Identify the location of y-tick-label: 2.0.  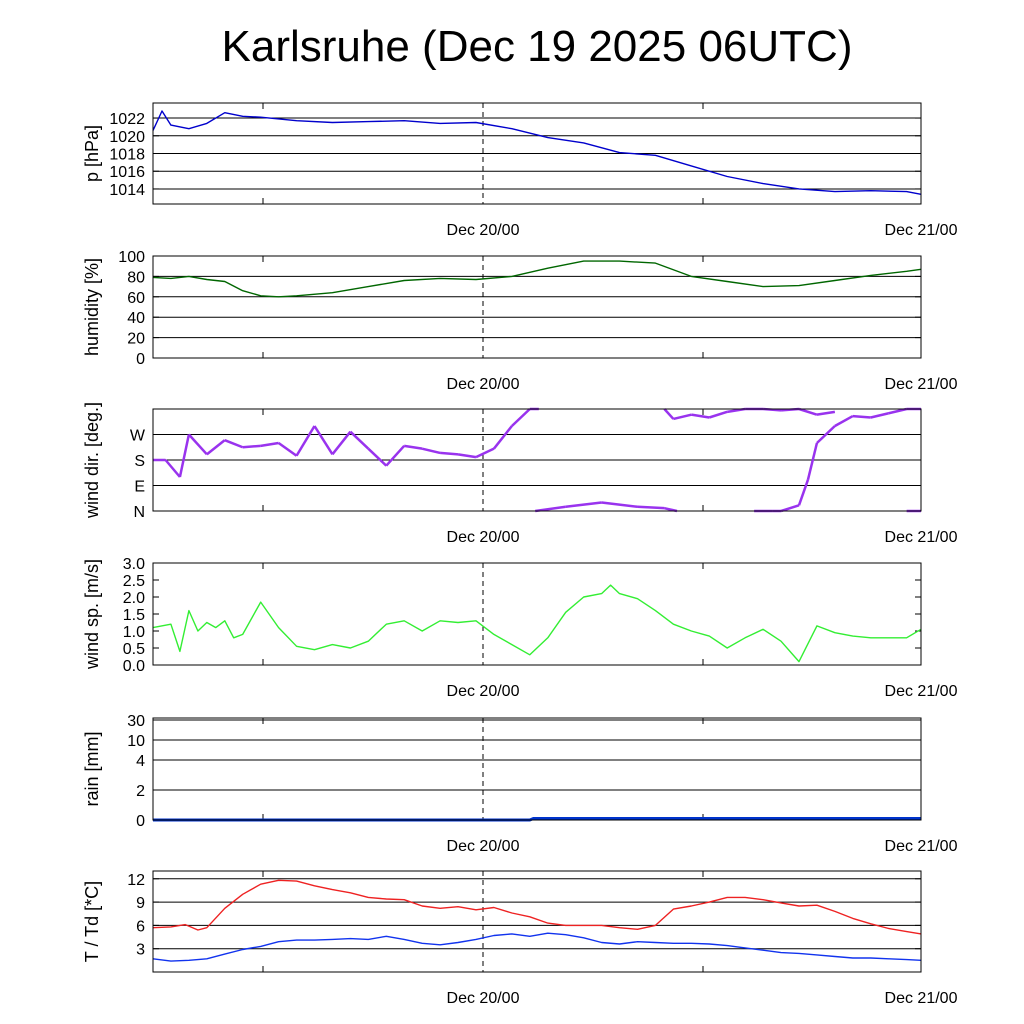
(134, 598).